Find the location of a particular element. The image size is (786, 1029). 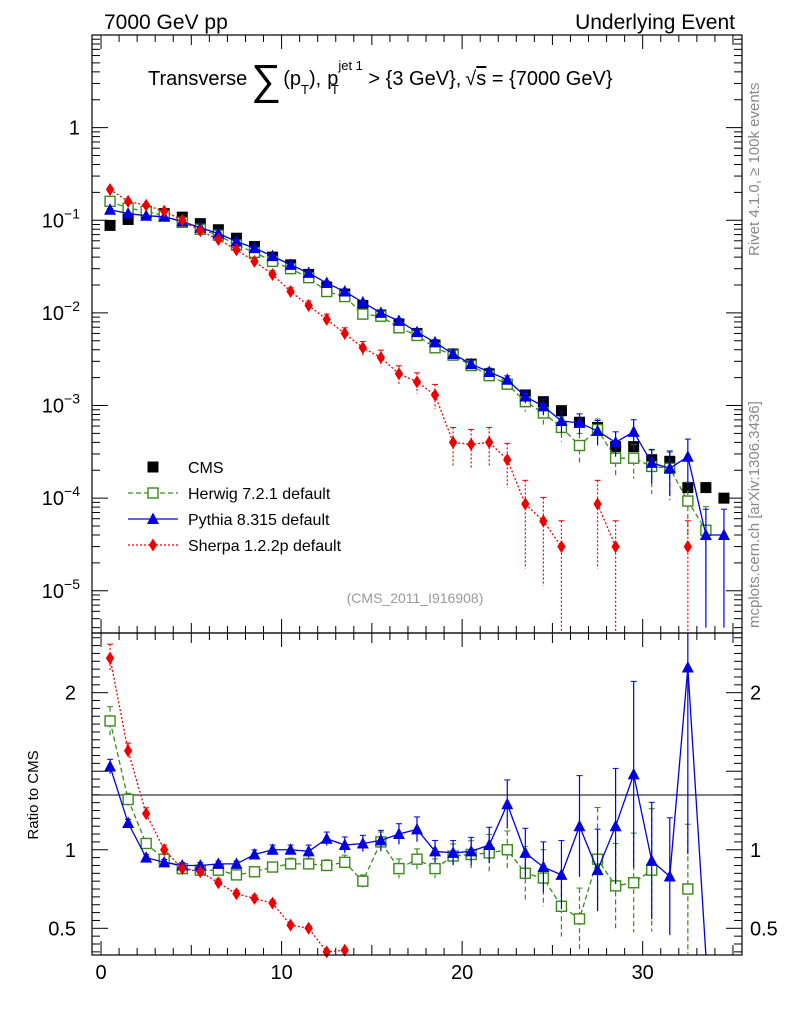

y-tick-label: 10⁻² is located at coordinates (61, 311).